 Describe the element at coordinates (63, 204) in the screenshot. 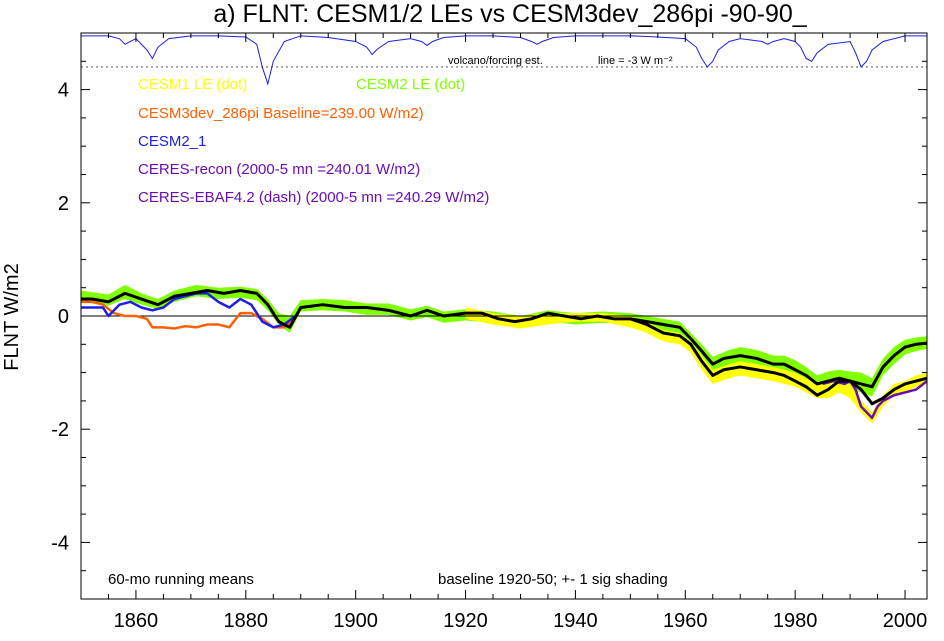

I see `y-tick-label: 2` at that location.